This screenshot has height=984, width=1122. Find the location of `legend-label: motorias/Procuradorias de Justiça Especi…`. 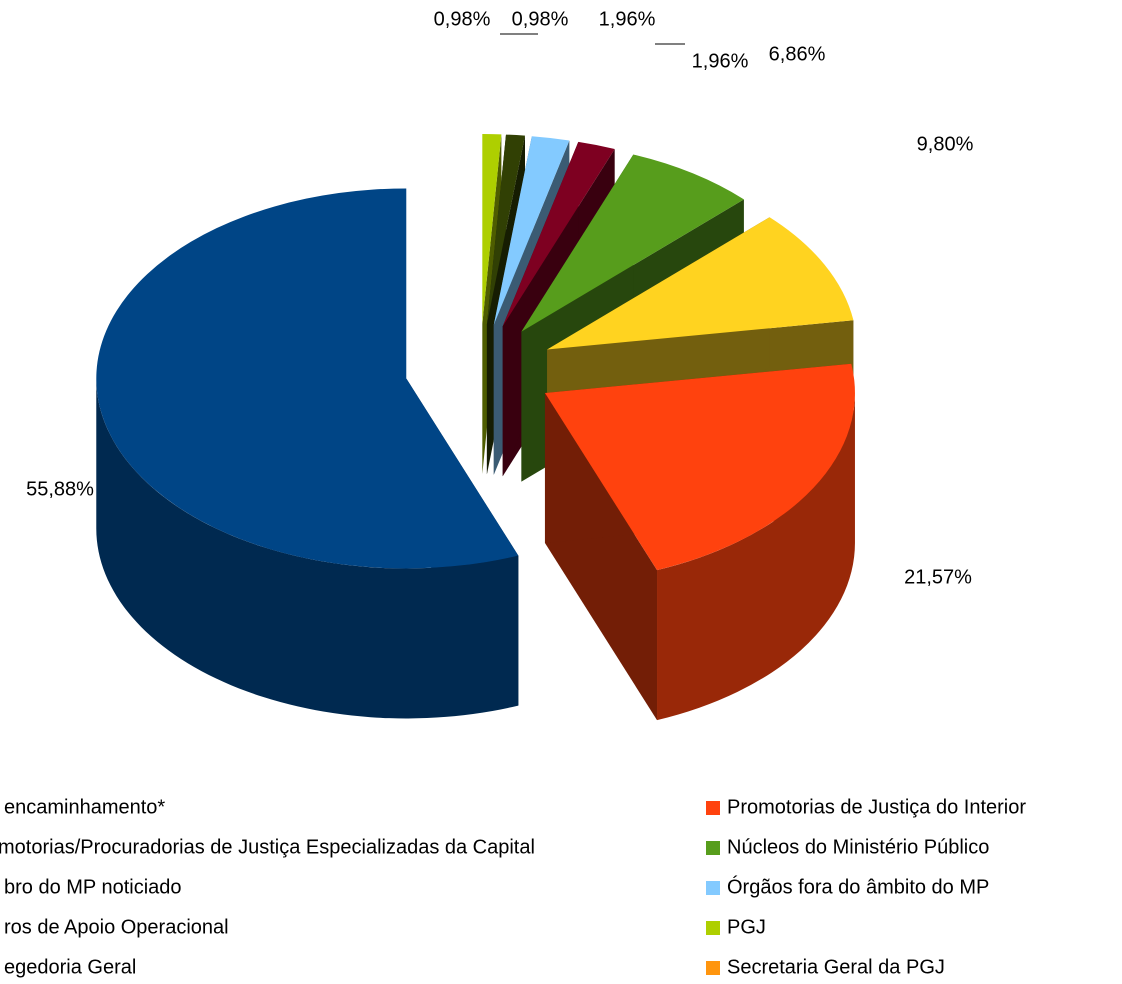

legend-label: motorias/Procuradorias de Justiça Especi… is located at coordinates (267, 847).